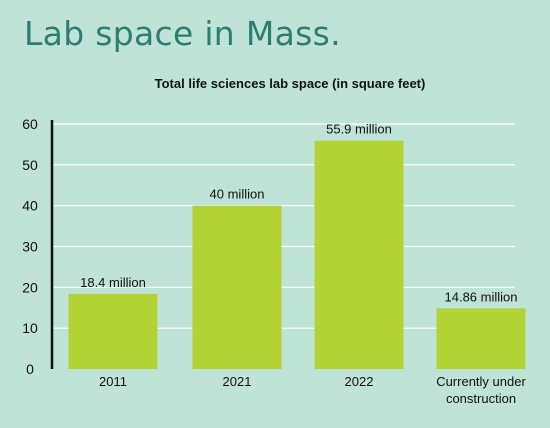 This screenshot has width=550, height=428. I want to click on x-tick-label: 2011, so click(113, 381).